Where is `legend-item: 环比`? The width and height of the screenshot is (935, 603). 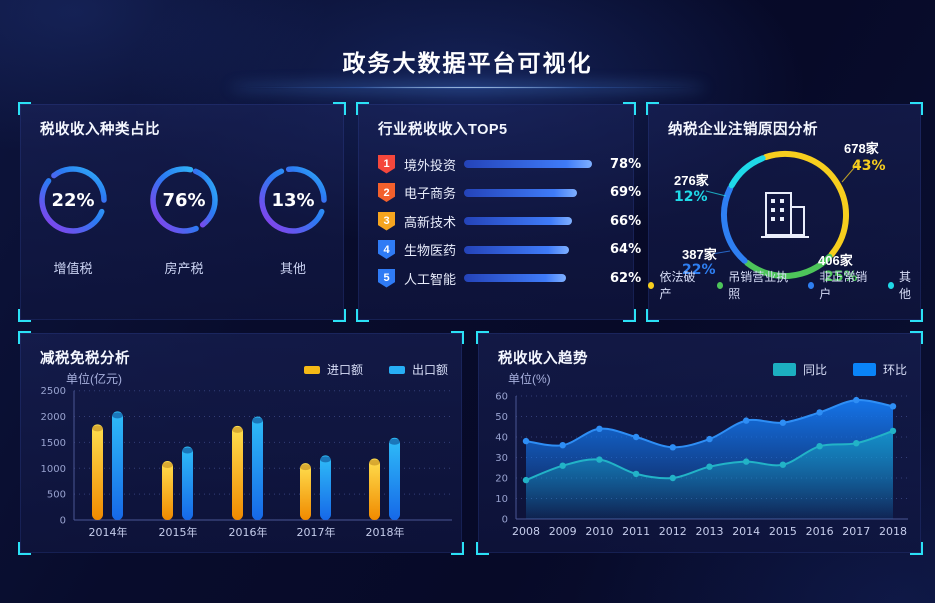
legend-item: 环比 is located at coordinates (879, 369).